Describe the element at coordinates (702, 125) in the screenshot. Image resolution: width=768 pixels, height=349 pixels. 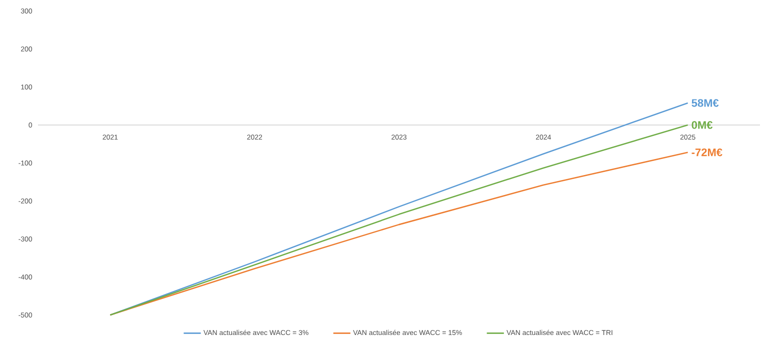
I see `data-label: 0M€` at that location.